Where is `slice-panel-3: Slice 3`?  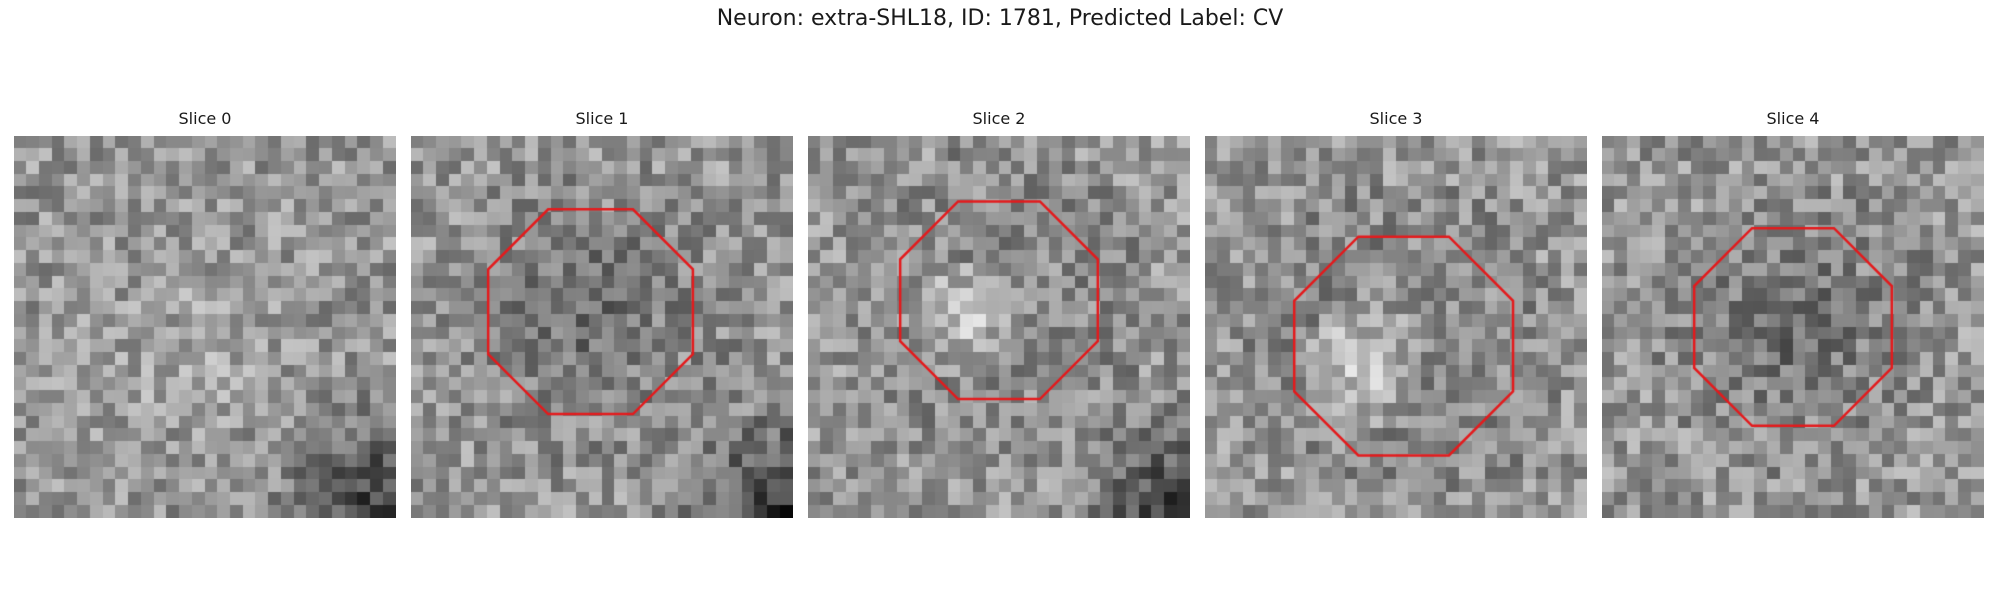
slice-panel-3: Slice 3 is located at coordinates (1396, 313).